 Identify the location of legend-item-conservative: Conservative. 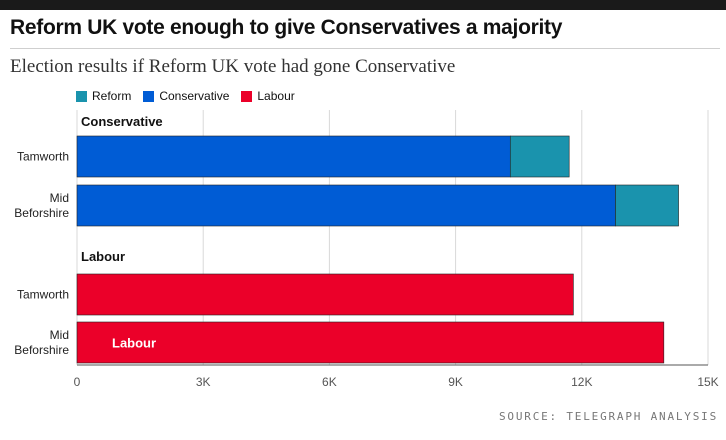
(186, 96).